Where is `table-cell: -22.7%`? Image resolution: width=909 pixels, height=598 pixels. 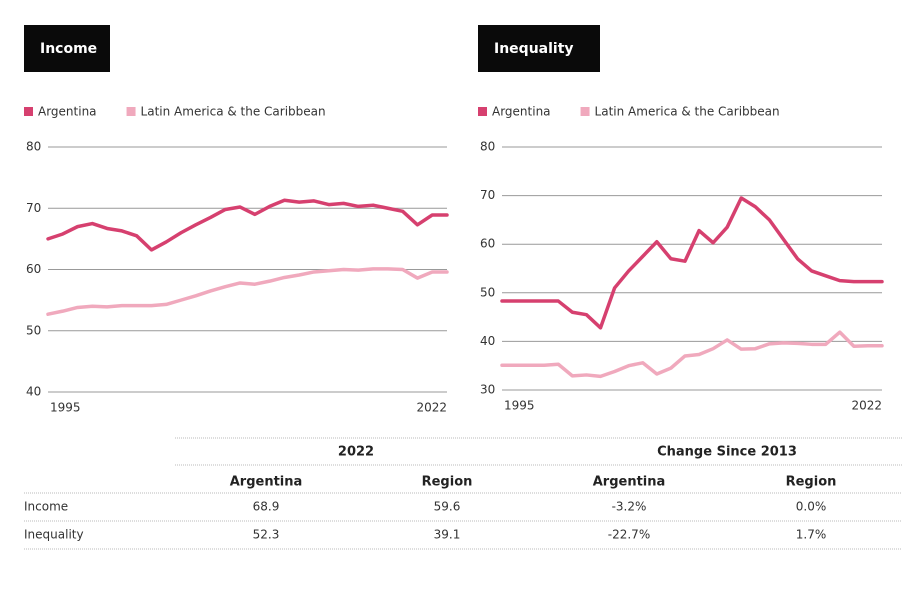 table-cell: -22.7% is located at coordinates (629, 535).